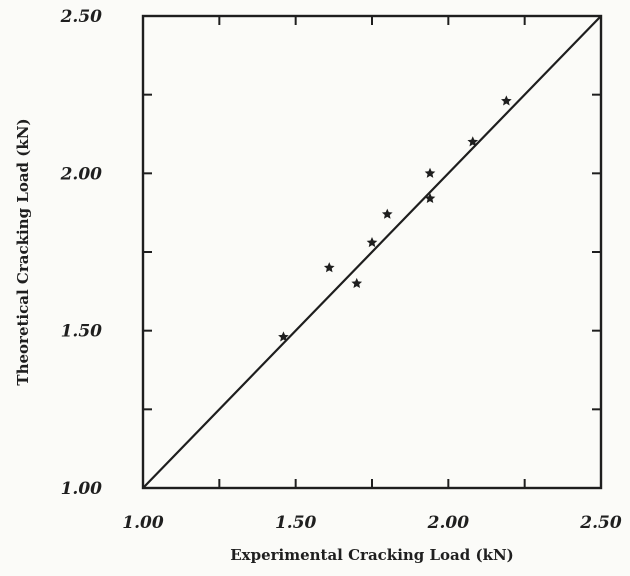  Describe the element at coordinates (81, 17) in the screenshot. I see `y-tick-label-3: 2.50` at that location.